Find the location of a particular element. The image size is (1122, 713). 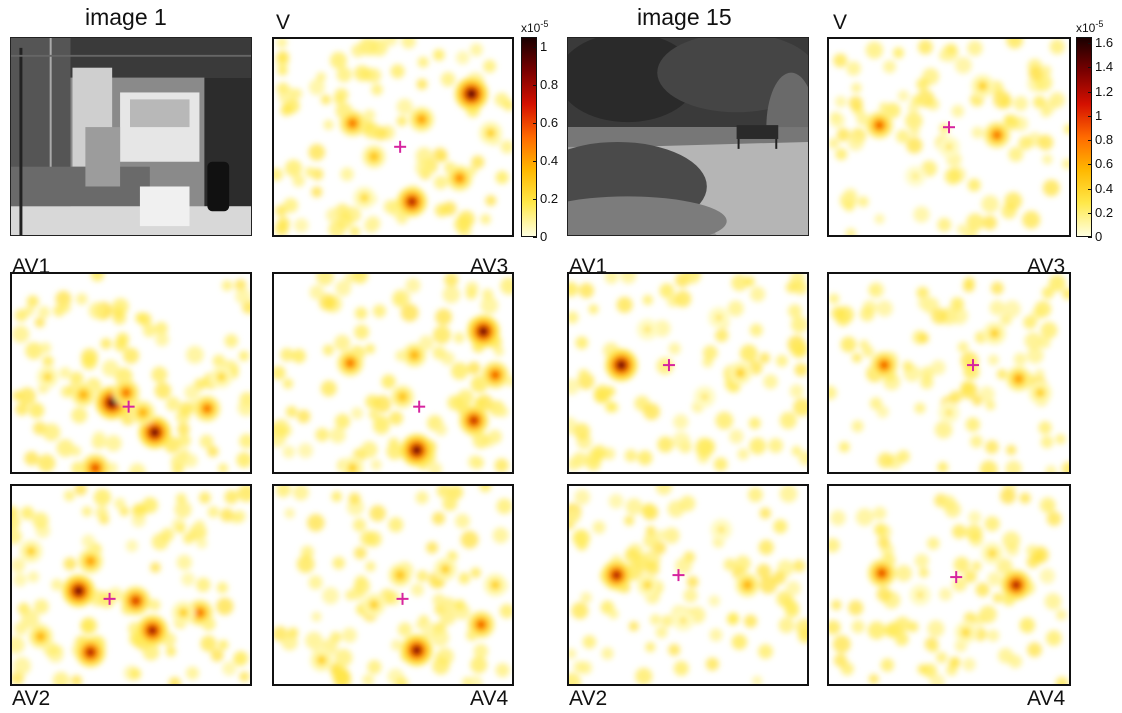

colorbar-tick-label: 0.4 is located at coordinates (1104, 188).